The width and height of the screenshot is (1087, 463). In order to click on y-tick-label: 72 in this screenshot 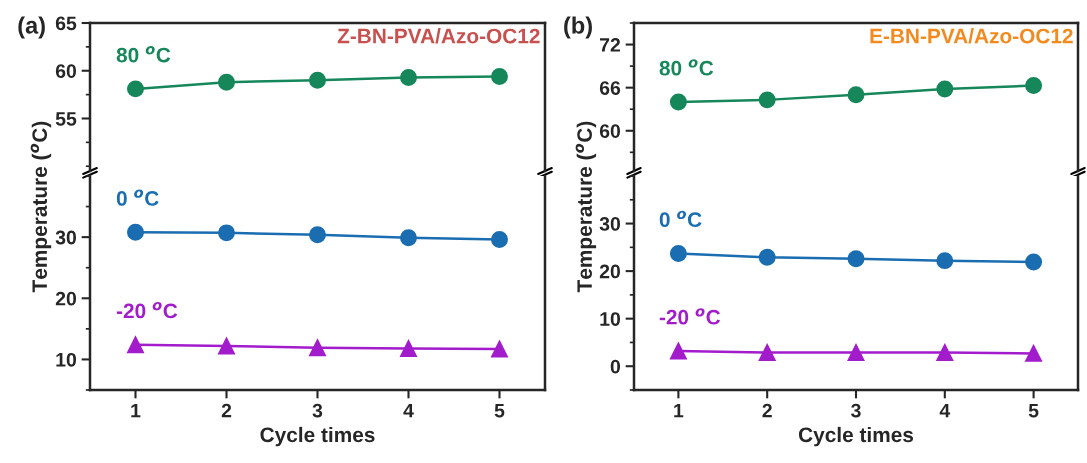, I will do `click(610, 45)`.